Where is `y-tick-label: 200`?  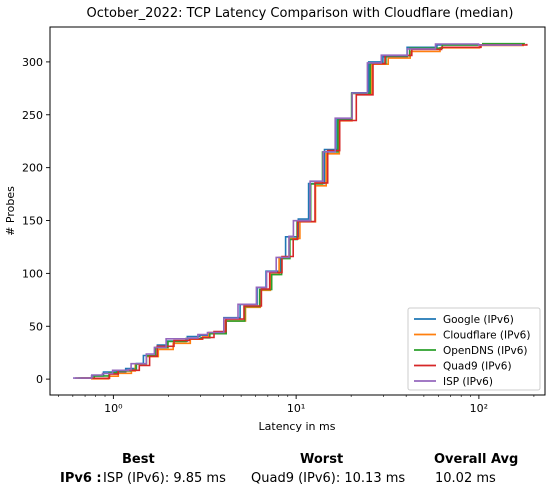
y-tick-label: 200 is located at coordinates (32, 168).